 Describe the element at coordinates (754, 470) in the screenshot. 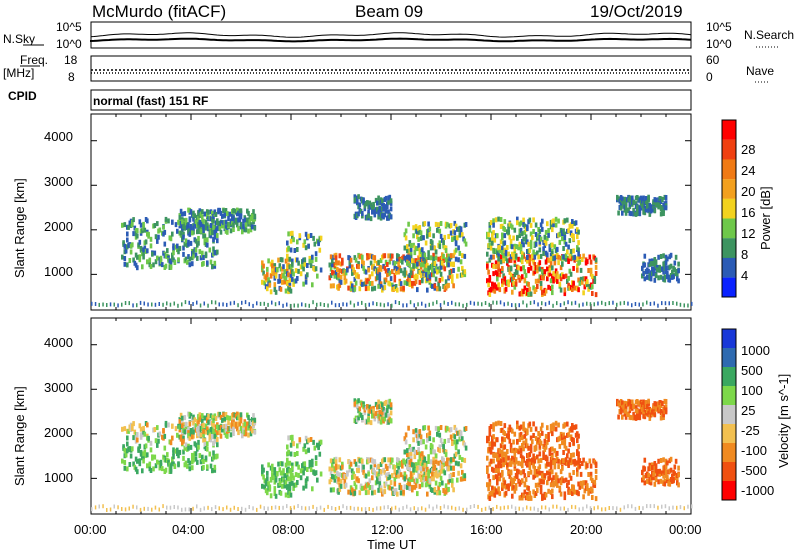

I see `vel-cb-minus500: -500` at that location.